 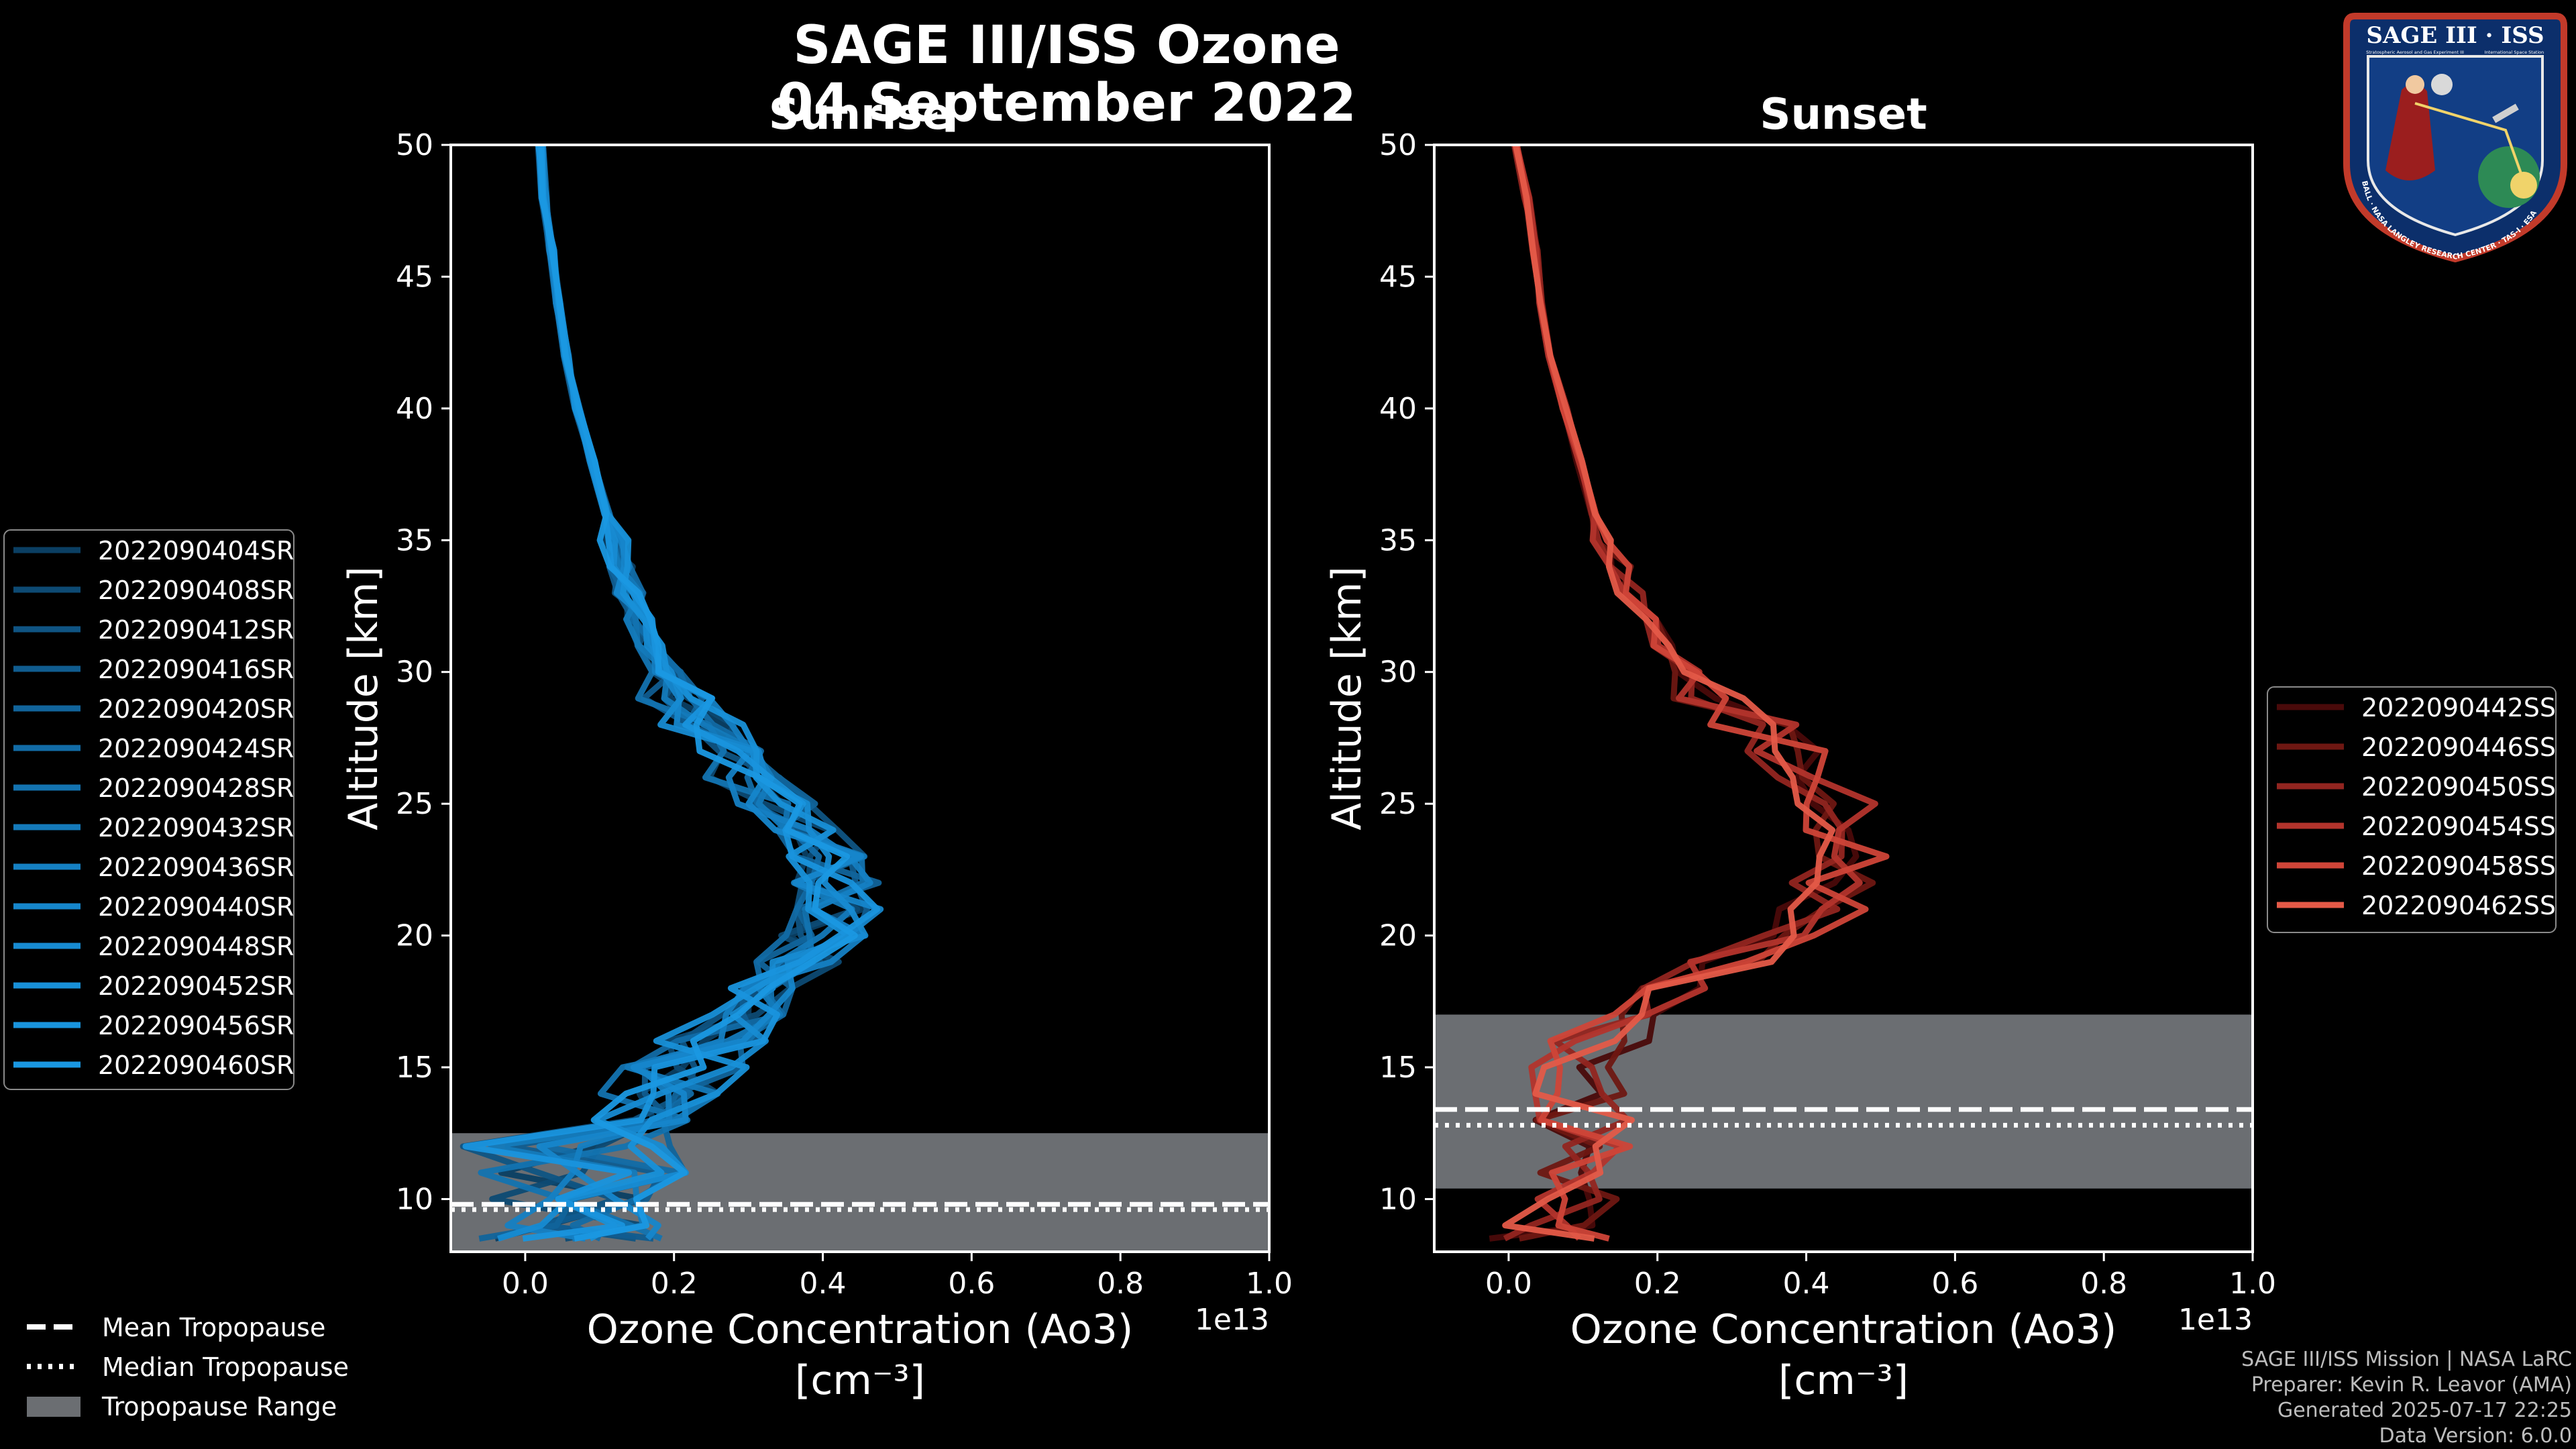 What do you see at coordinates (2505, 113) in the screenshot?
I see `logo-station-icon` at bounding box center [2505, 113].